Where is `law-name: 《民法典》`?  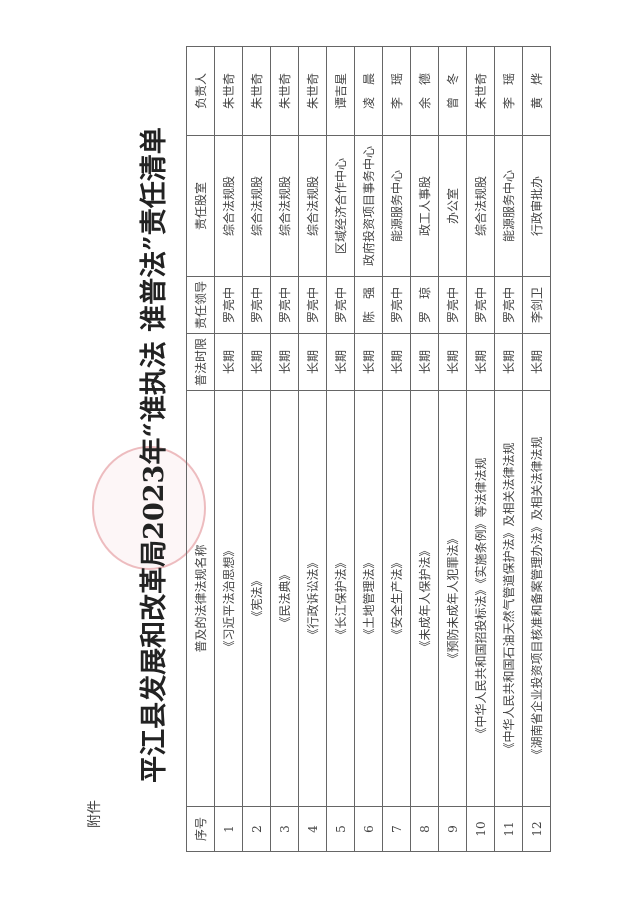
law-name: 《民法典》 is located at coordinates (284, 598).